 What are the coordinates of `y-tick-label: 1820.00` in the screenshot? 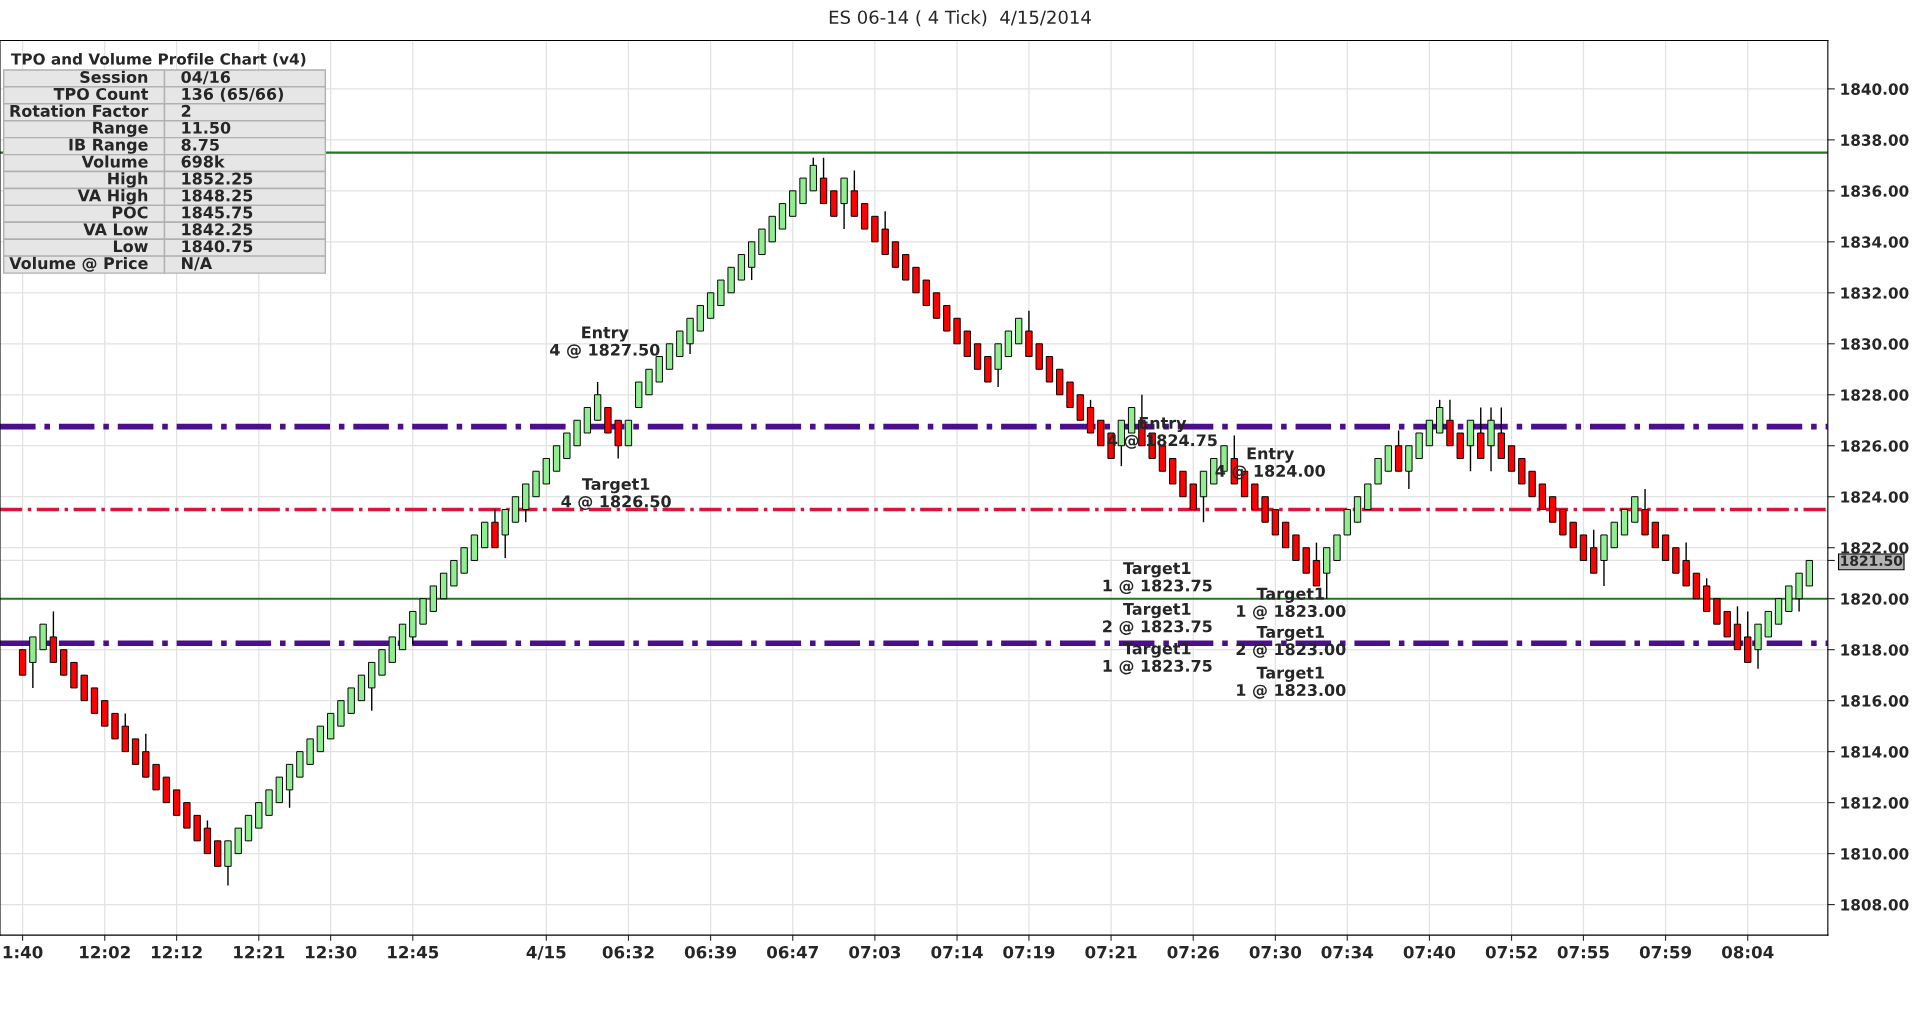 It's located at (1875, 599).